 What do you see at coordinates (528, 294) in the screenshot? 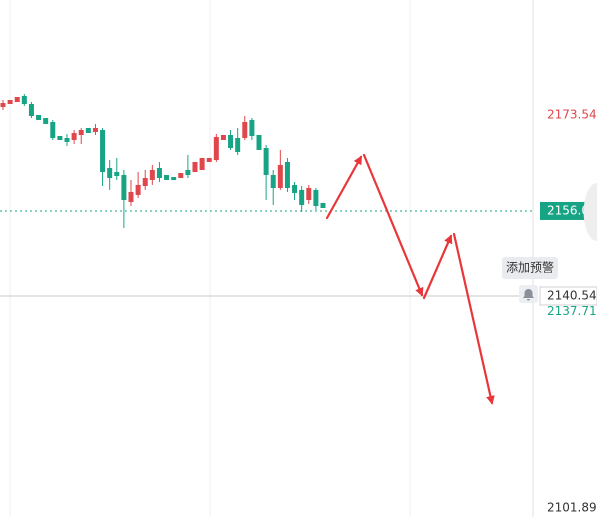
I see `bell-icon` at bounding box center [528, 294].